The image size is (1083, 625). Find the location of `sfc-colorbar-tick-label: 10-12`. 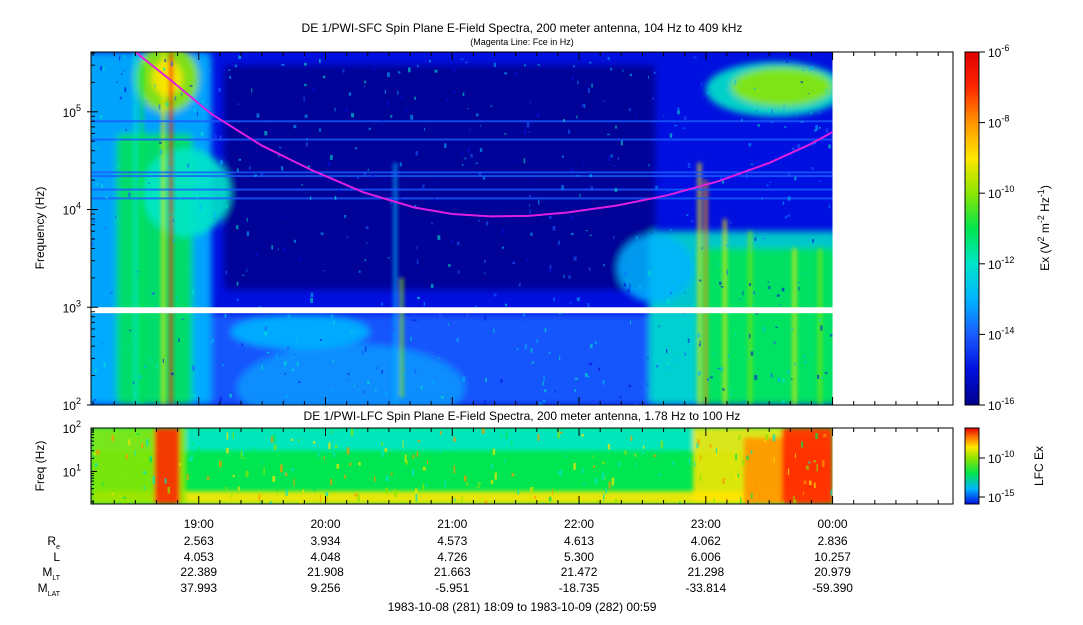

sfc-colorbar-tick-label: 10-12 is located at coordinates (1001, 263).